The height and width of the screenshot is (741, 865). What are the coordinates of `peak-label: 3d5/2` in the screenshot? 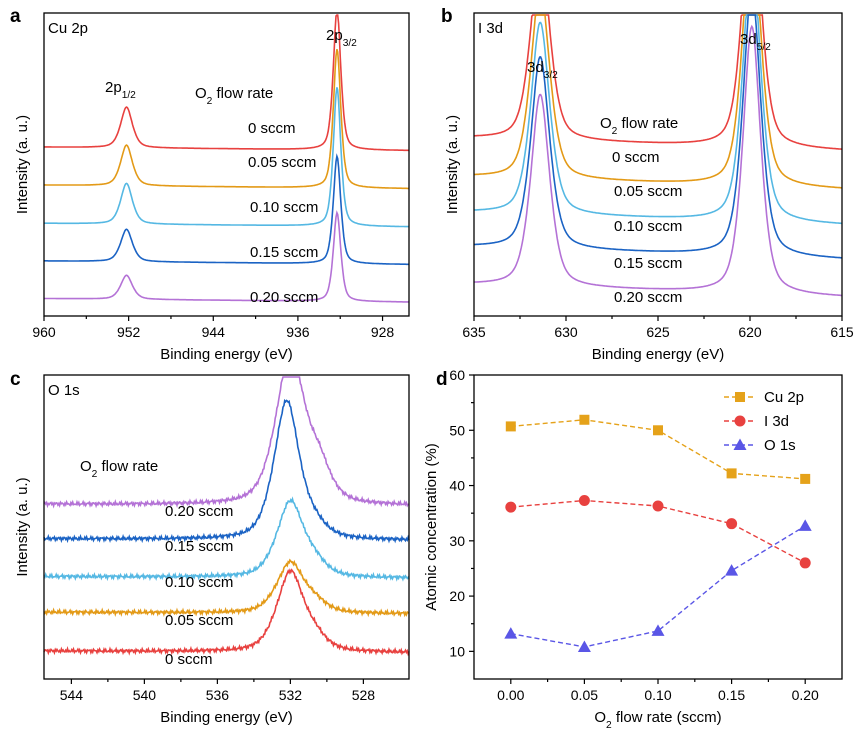 It's located at (755, 42).